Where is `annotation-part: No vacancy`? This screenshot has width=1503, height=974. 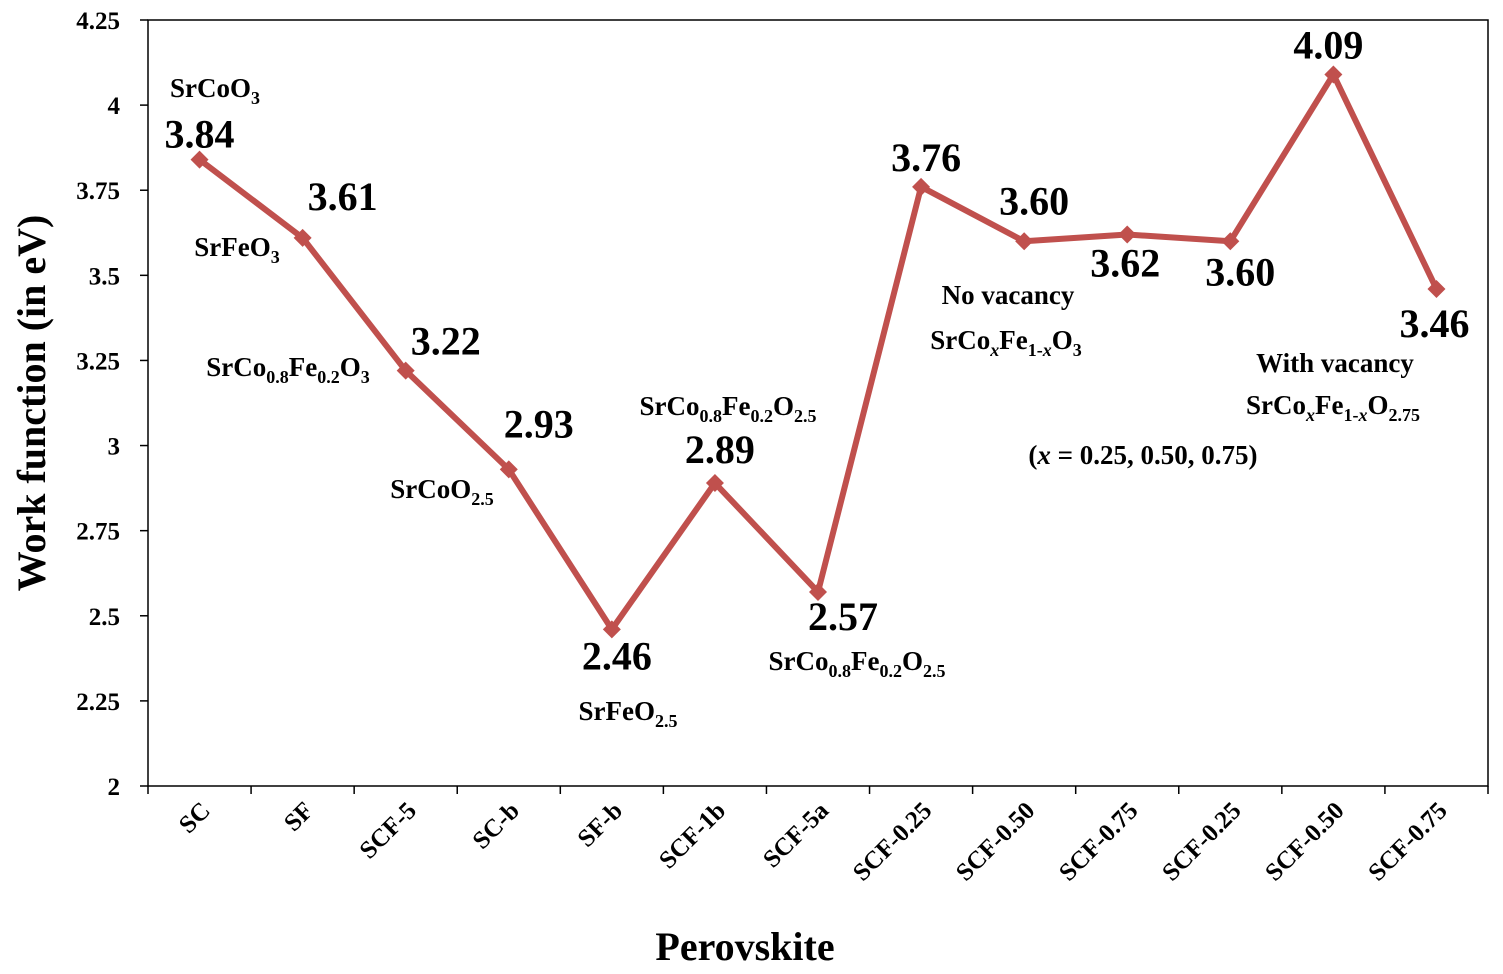 annotation-part: No vacancy is located at coordinates (1008, 295).